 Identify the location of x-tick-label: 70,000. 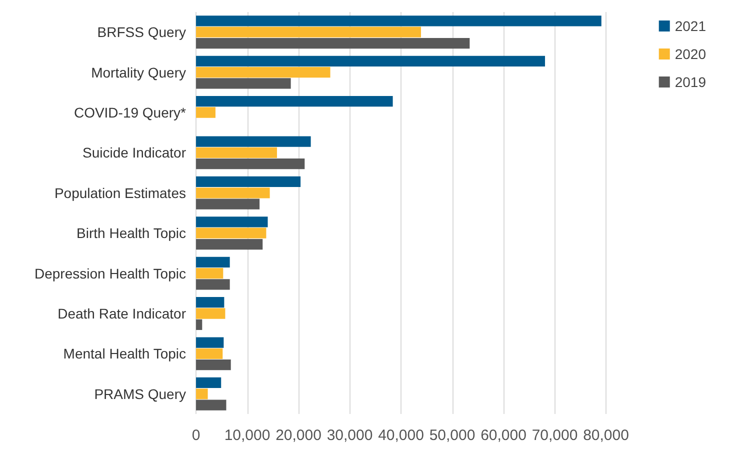
(555, 435).